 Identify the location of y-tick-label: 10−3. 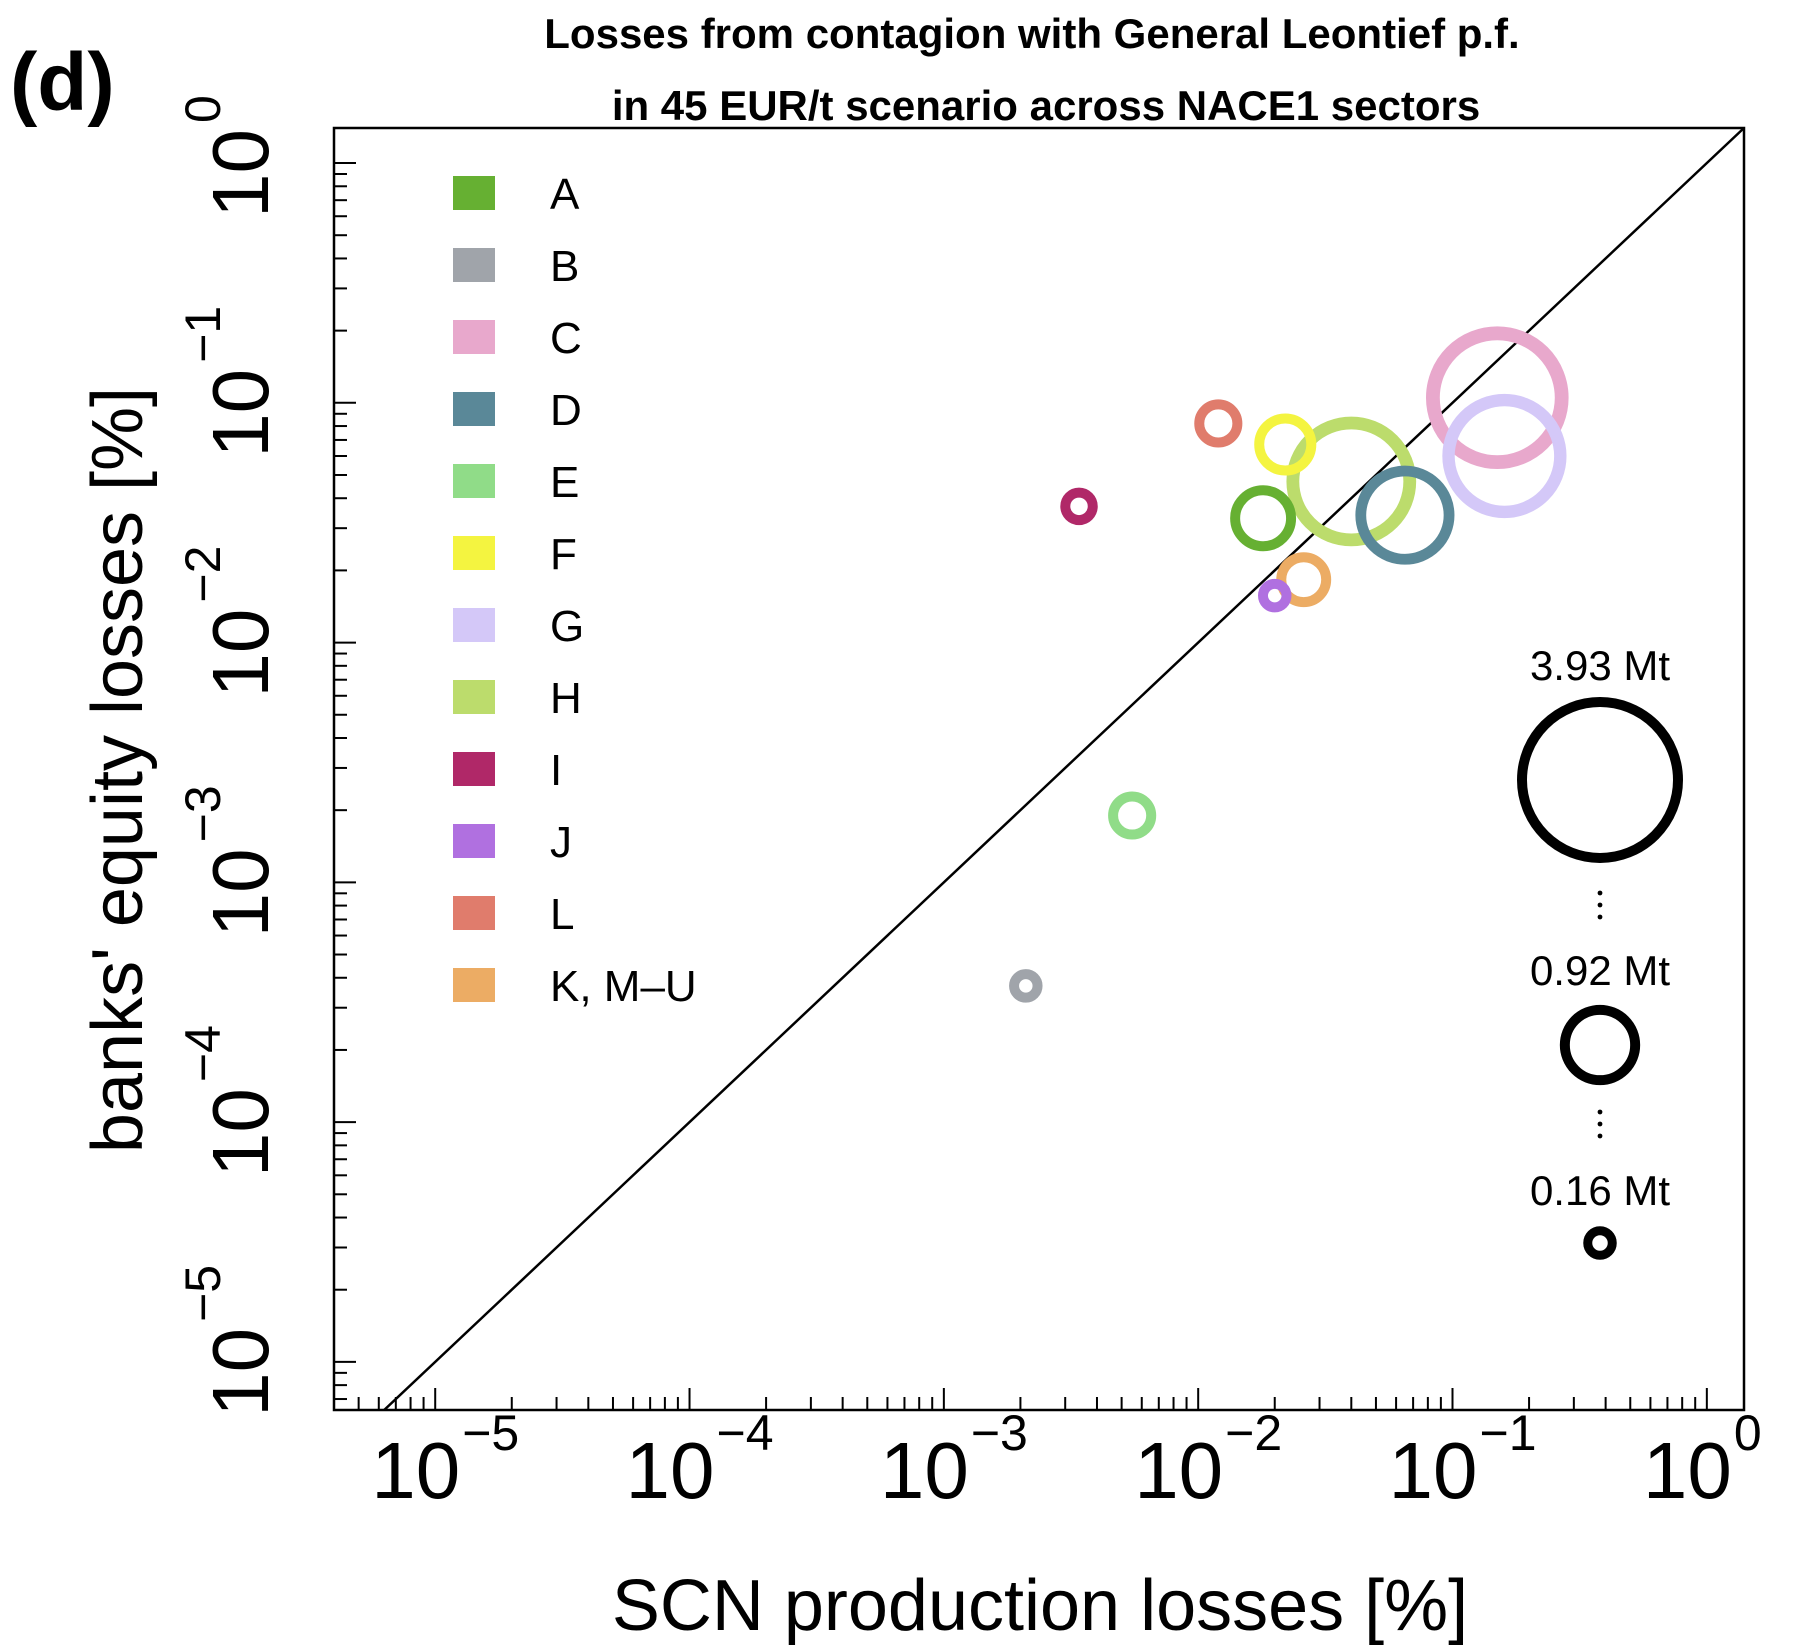
(230, 861).